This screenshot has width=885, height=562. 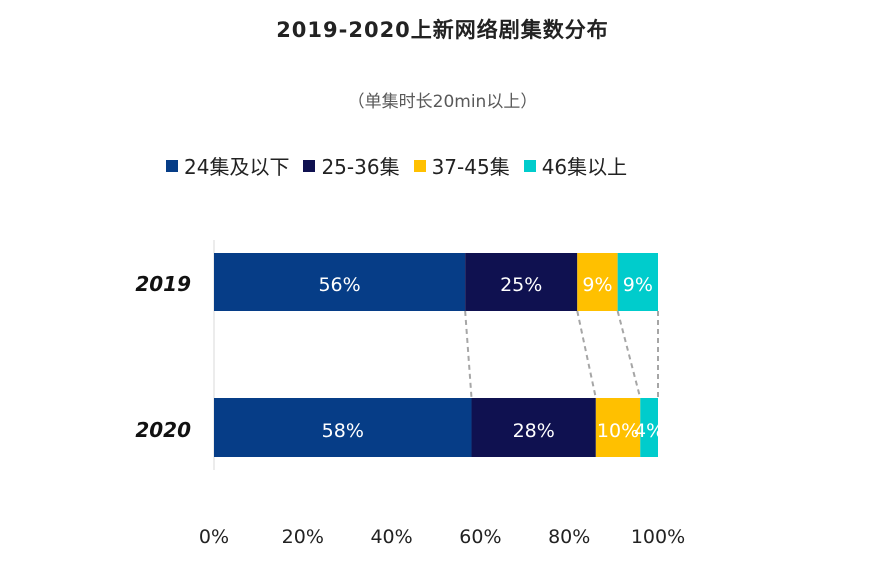 What do you see at coordinates (442, 30) in the screenshot?
I see `chart-title: 2019-2020上新网络剧集数分布` at bounding box center [442, 30].